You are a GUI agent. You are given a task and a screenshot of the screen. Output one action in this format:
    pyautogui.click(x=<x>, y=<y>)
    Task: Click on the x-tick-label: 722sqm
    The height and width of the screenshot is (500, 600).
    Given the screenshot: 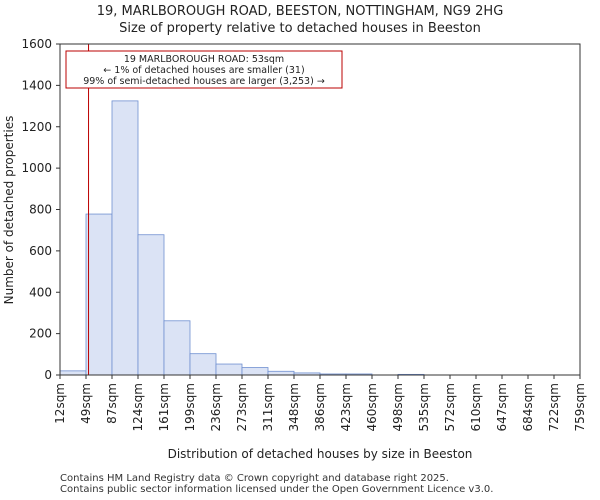 What is the action you would take?
    pyautogui.click(x=554, y=407)
    